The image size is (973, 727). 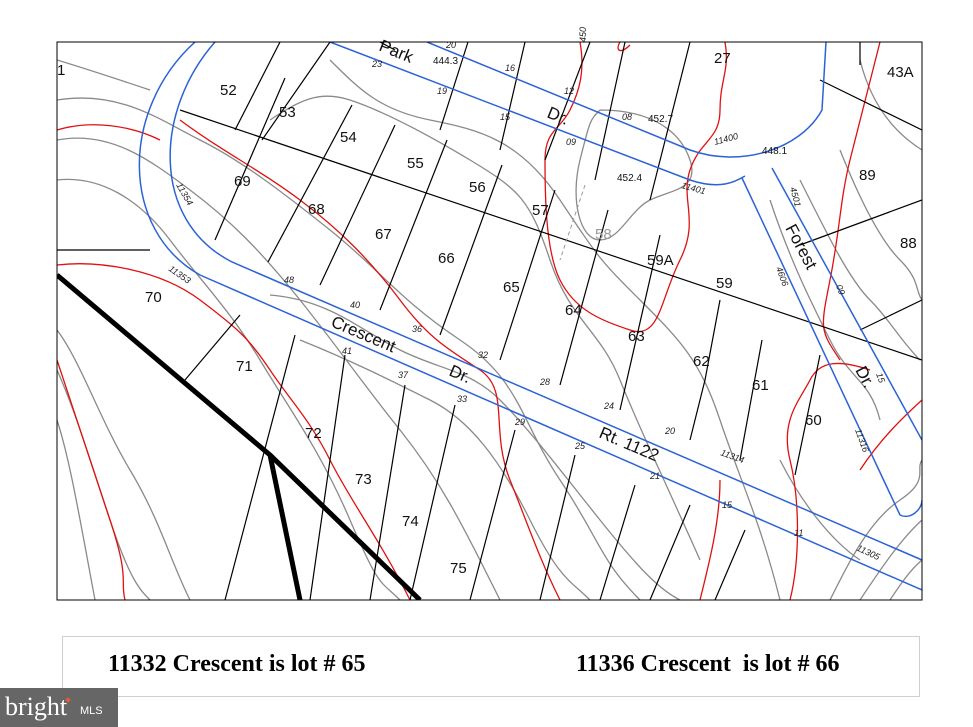 I want to click on house-number: 11, so click(x=798, y=533).